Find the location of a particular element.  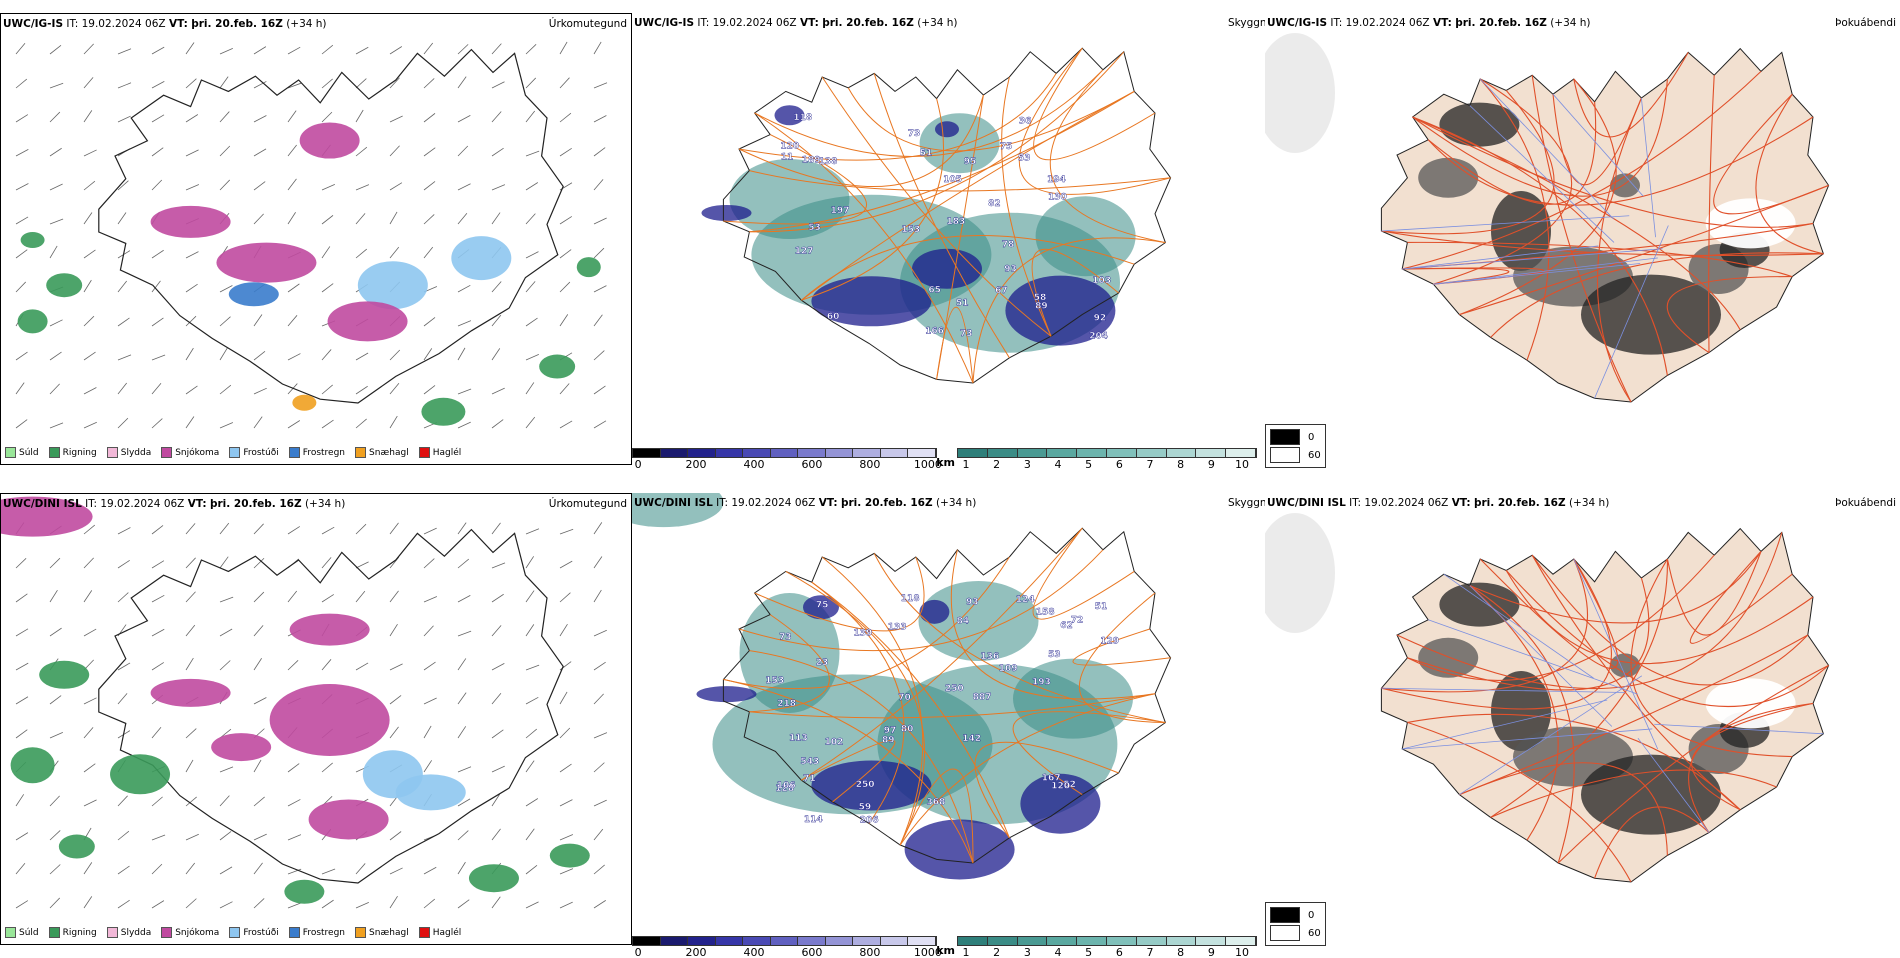

legend-item: Haglél is located at coordinates (439, 452).